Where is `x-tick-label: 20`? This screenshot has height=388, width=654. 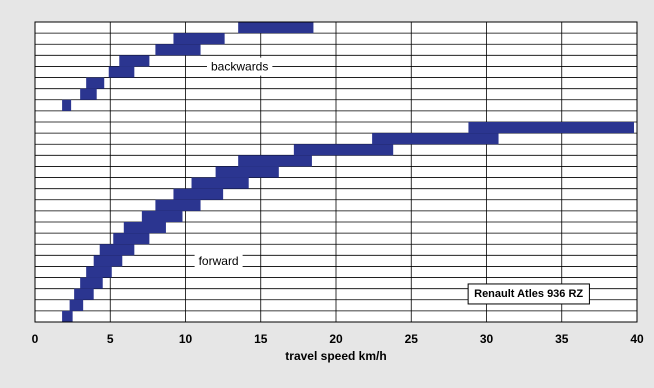
x-tick-label: 20 is located at coordinates (336, 339).